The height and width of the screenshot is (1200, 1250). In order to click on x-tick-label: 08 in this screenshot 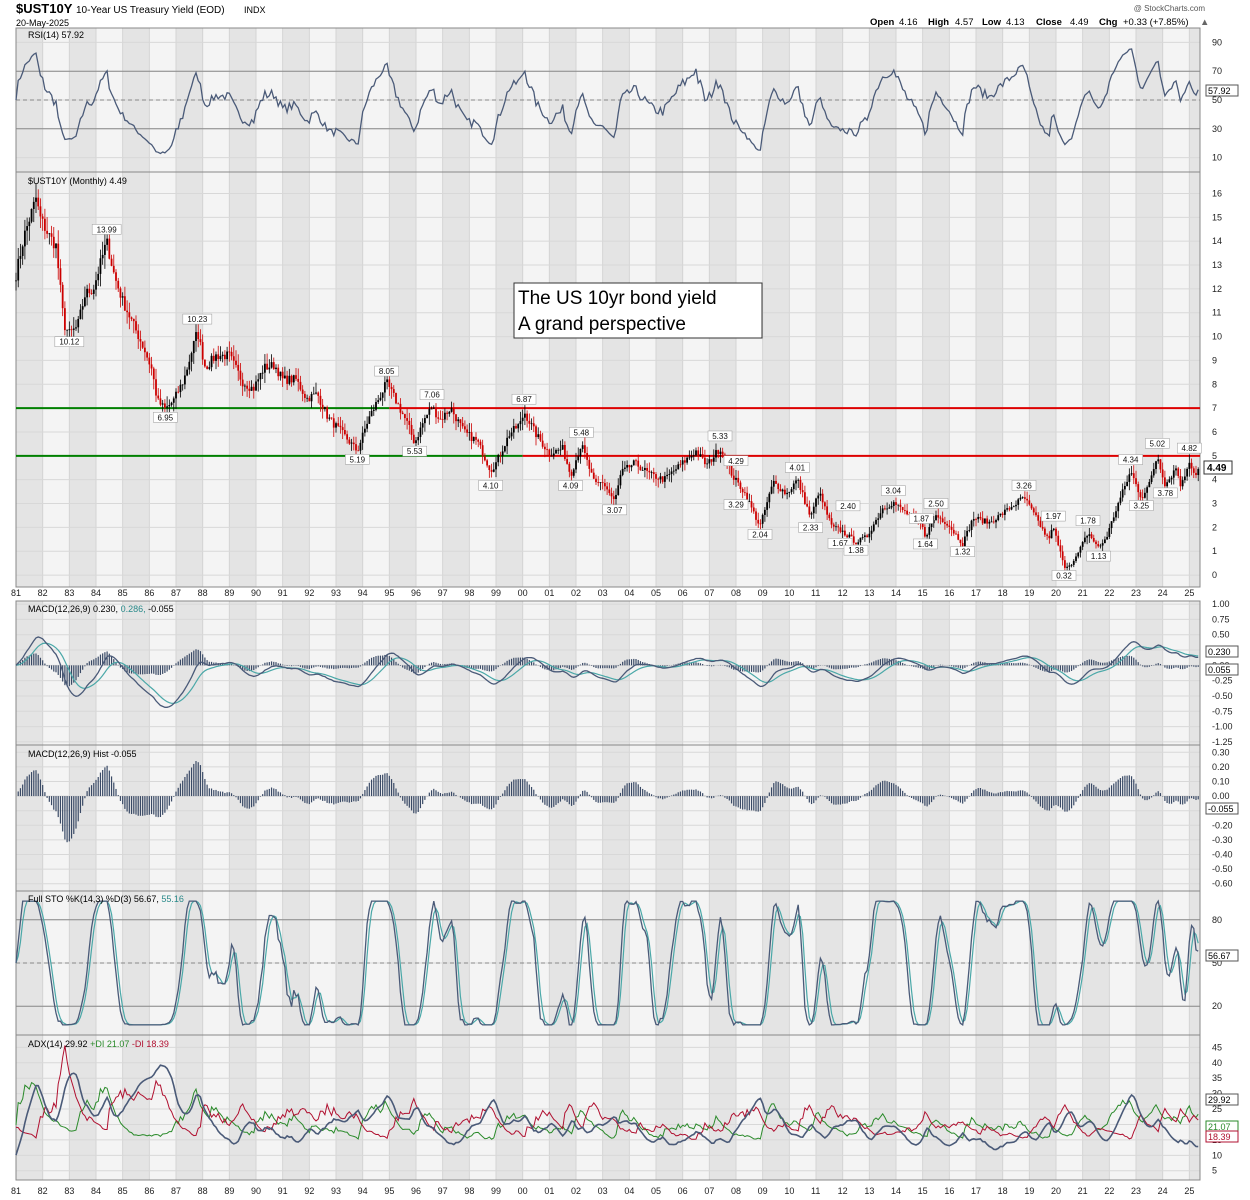, I will do `click(736, 593)`.